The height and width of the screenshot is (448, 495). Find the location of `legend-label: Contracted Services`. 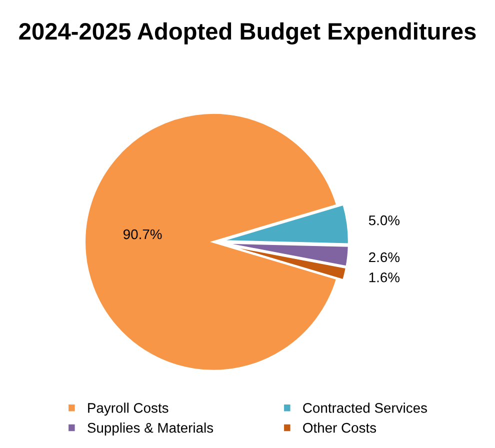

legend-label: Contracted Services is located at coordinates (365, 407).